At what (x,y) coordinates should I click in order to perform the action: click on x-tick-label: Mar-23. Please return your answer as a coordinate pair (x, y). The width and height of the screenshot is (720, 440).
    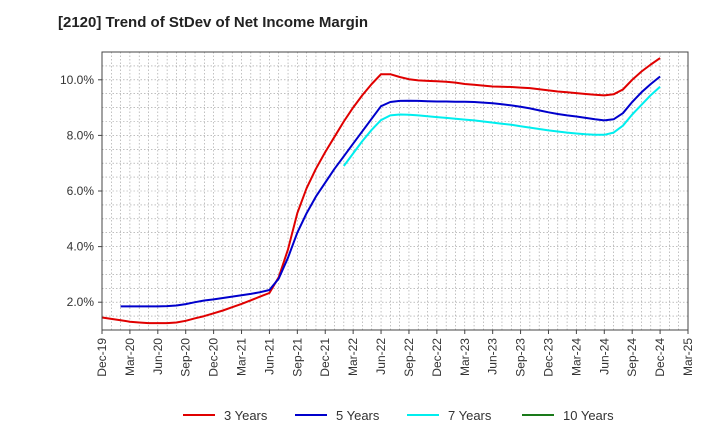
    Looking at the image, I should click on (465, 357).